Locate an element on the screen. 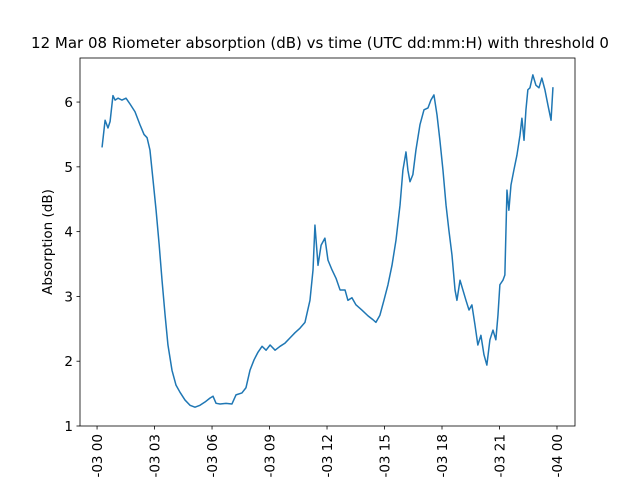  x-tick-label: -03 21 is located at coordinates (500, 456).